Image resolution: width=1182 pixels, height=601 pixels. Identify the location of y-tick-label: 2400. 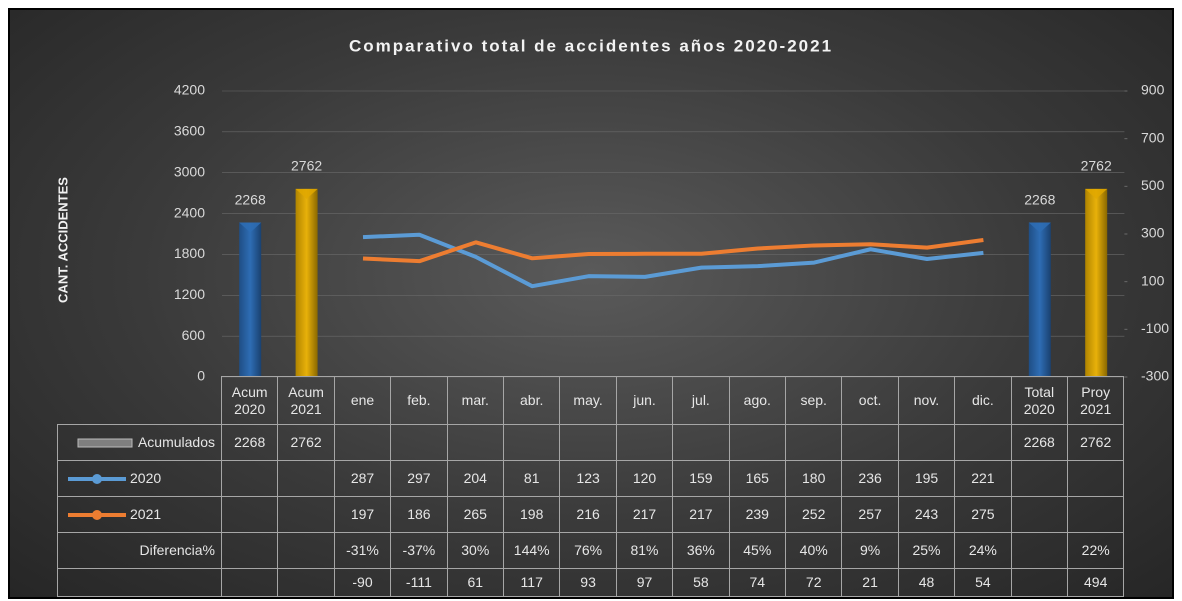
(189, 212).